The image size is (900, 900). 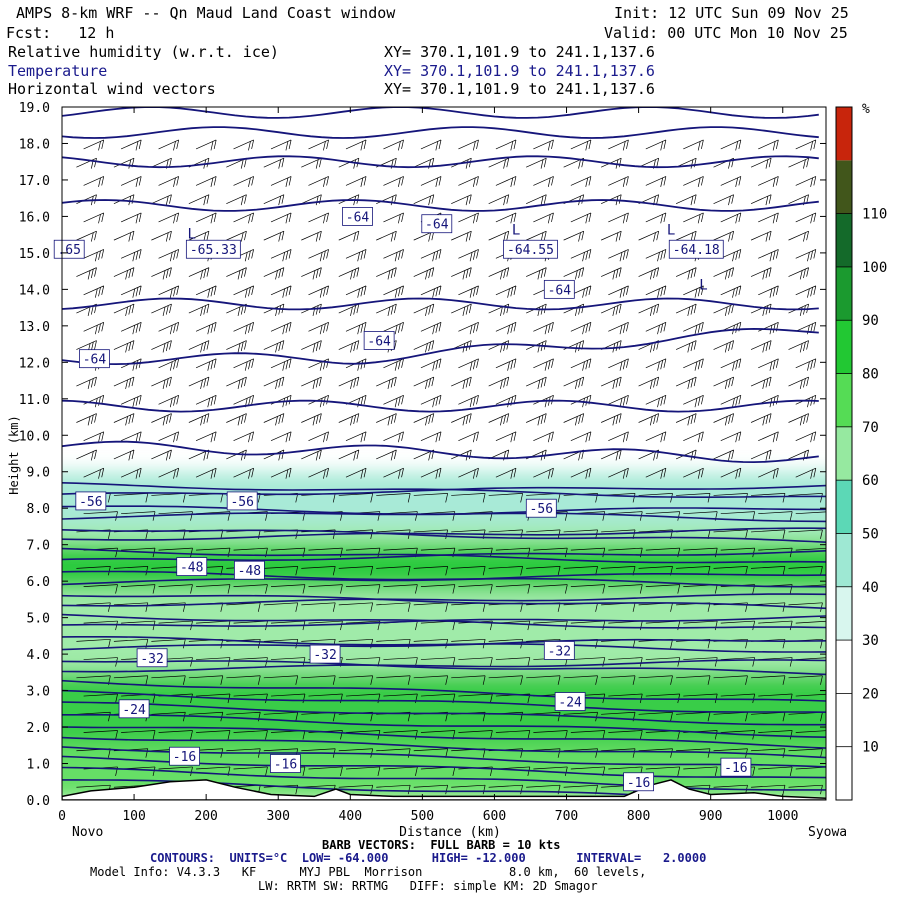 I want to click on colorbar-label: 70, so click(x=870, y=428).